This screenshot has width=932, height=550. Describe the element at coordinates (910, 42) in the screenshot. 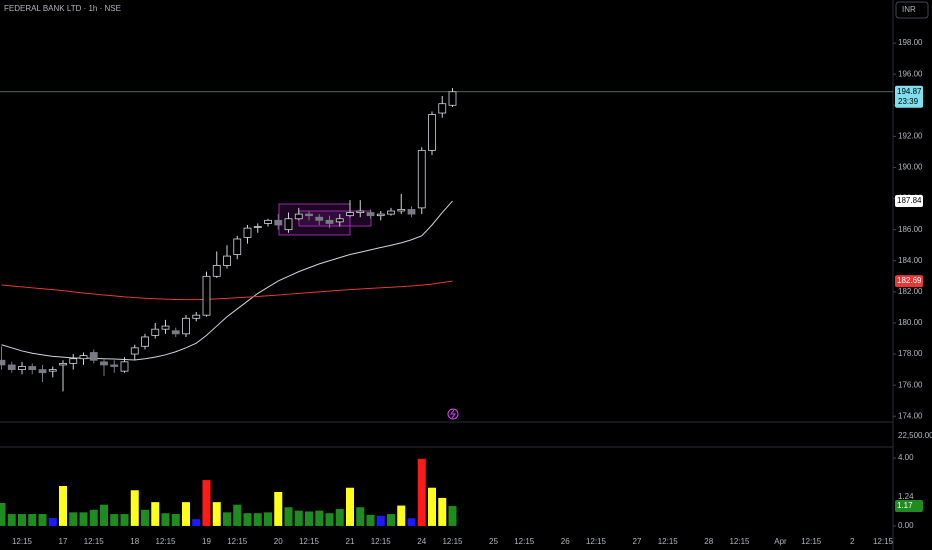

I see `y-tick-label: 198.00` at that location.